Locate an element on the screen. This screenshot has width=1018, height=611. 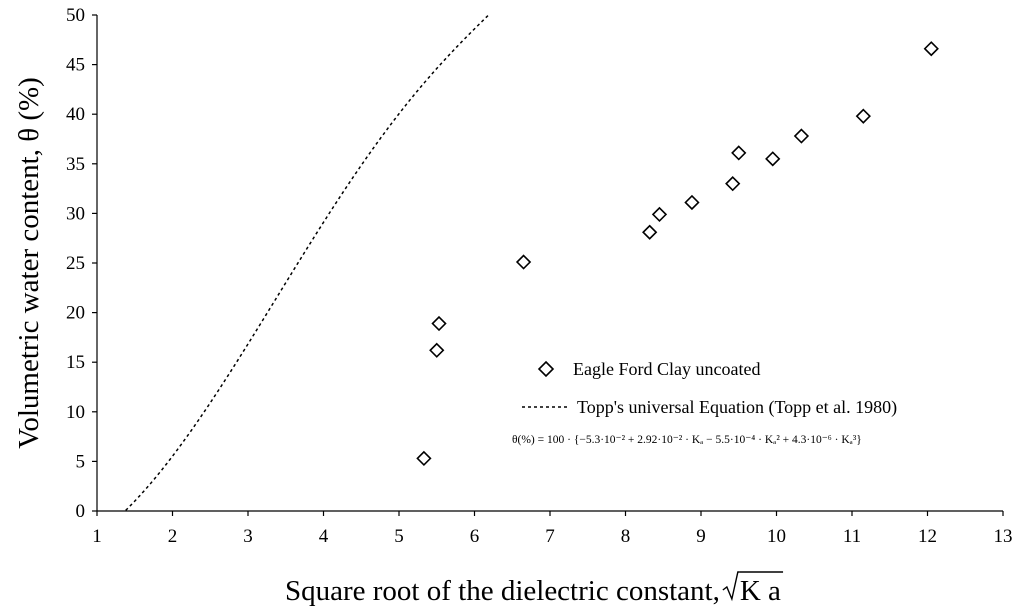
y-tick-label: 45 is located at coordinates (75, 65).